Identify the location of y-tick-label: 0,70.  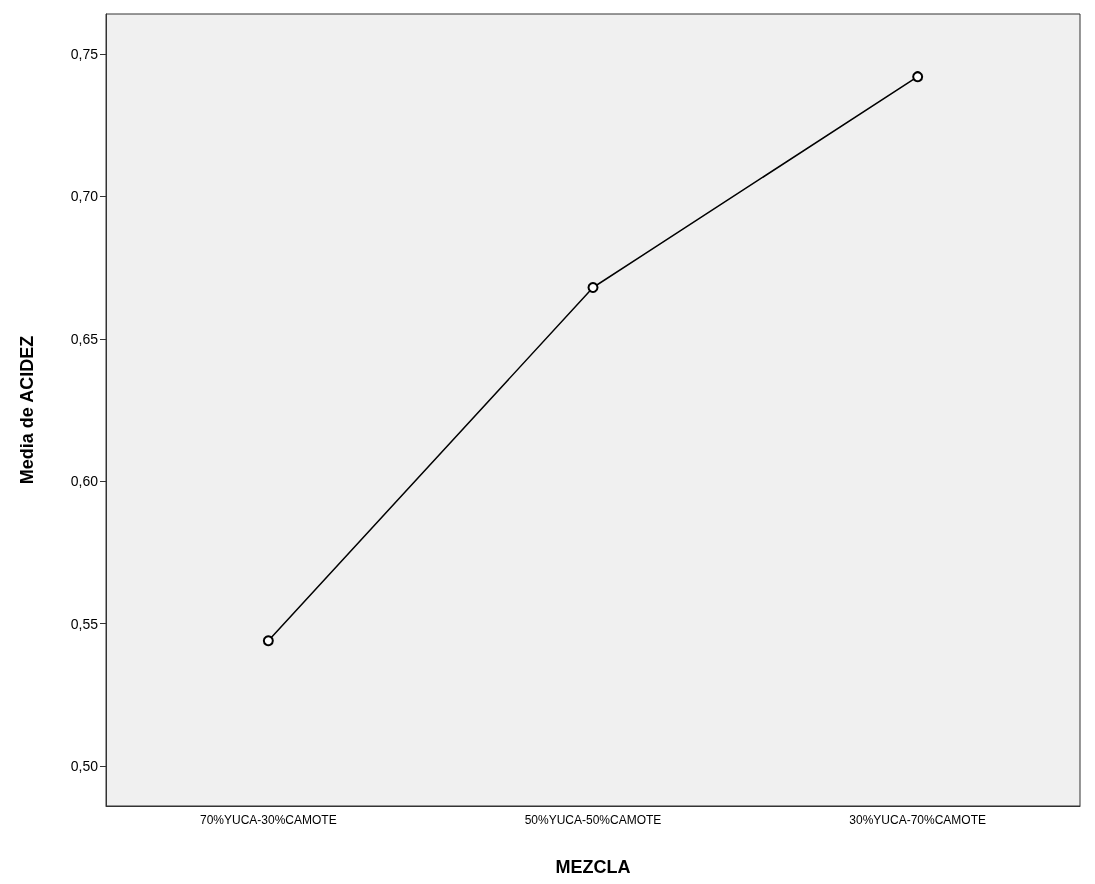
(84, 196).